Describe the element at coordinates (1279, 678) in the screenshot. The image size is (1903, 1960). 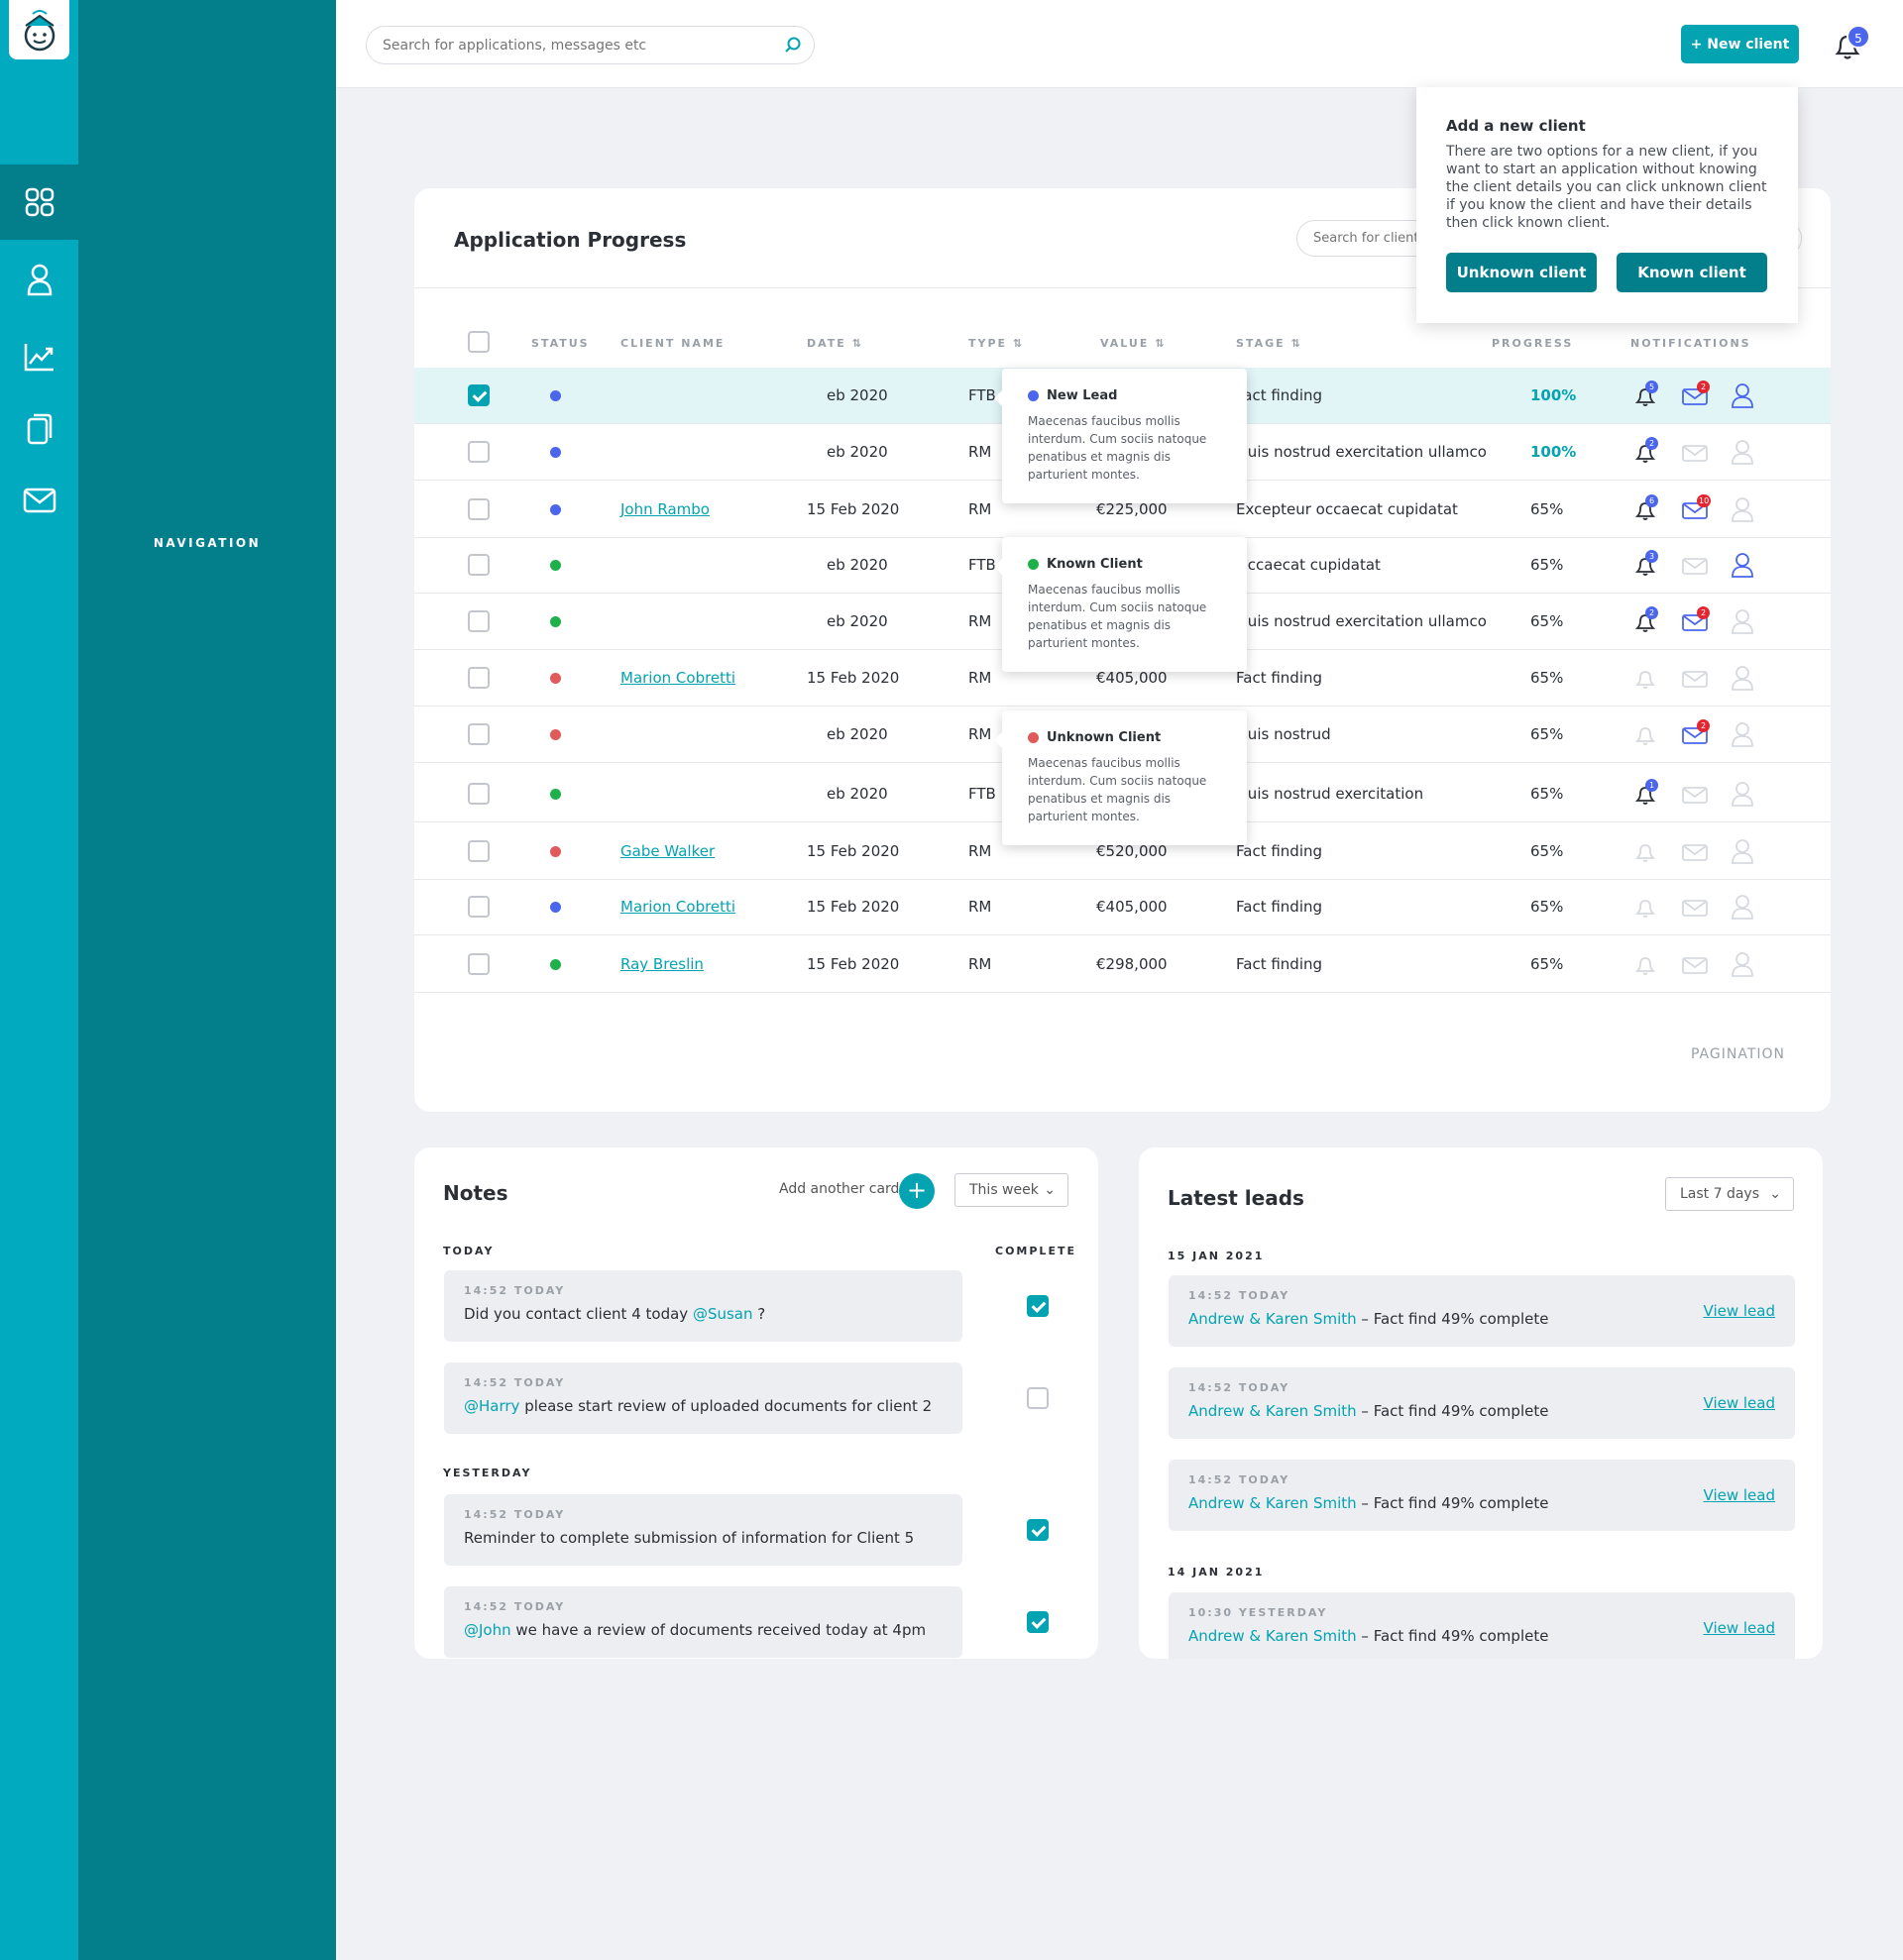
I see `stage-cell: Fact finding` at that location.